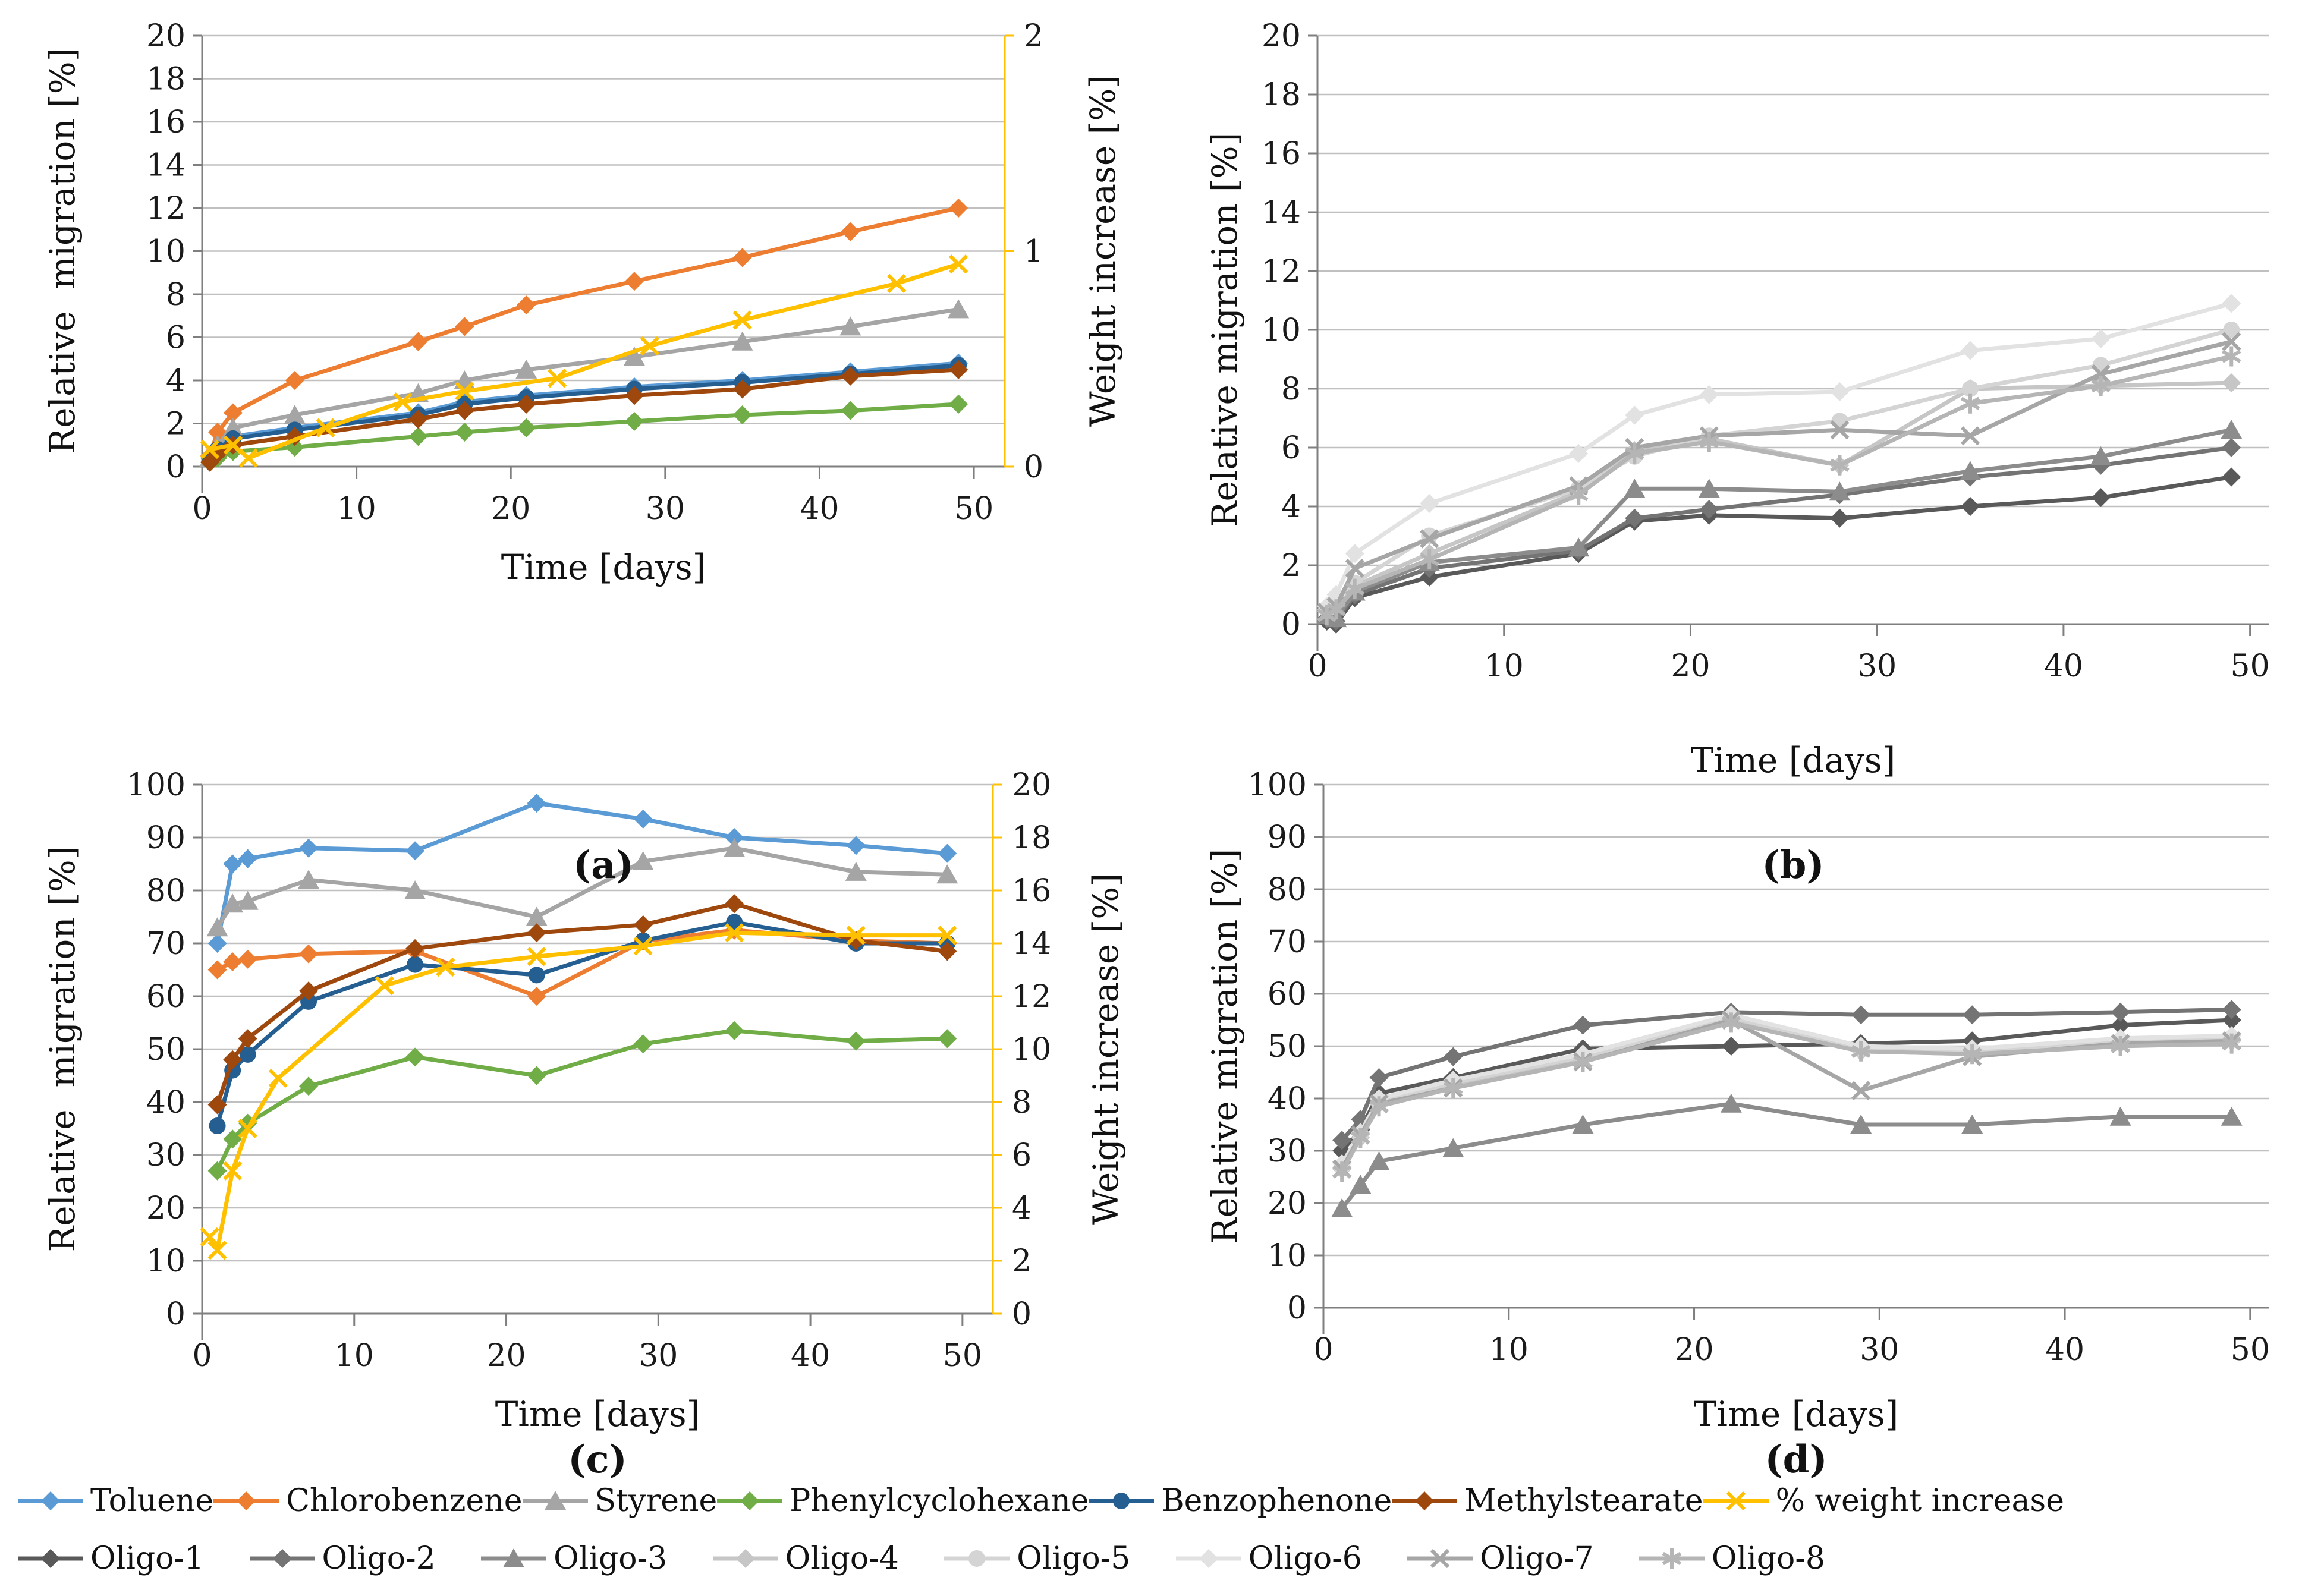 The height and width of the screenshot is (1596, 2302). Describe the element at coordinates (1074, 1558) in the screenshot. I see `legend-label: Oligo-5` at that location.